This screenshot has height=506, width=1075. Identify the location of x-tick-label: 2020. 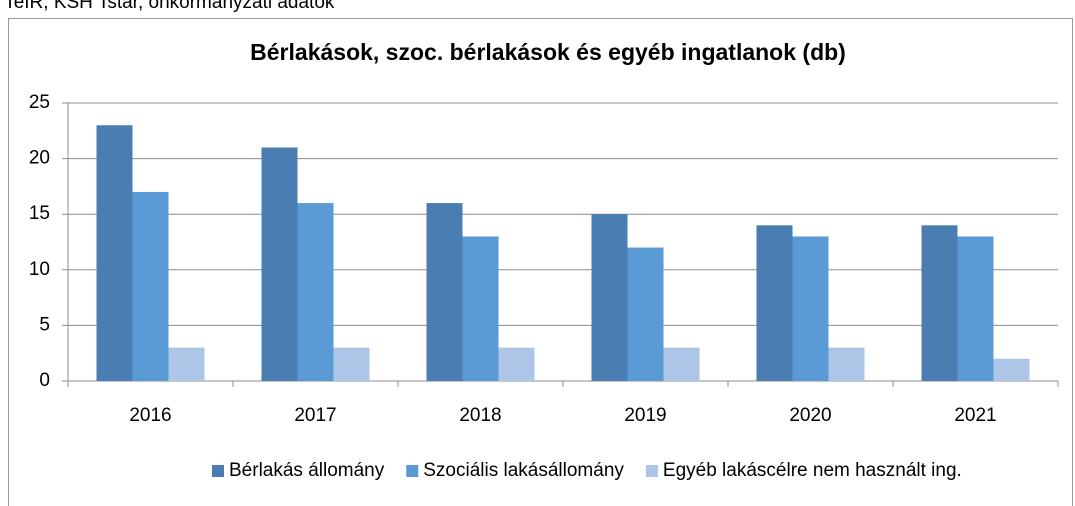
(810, 415).